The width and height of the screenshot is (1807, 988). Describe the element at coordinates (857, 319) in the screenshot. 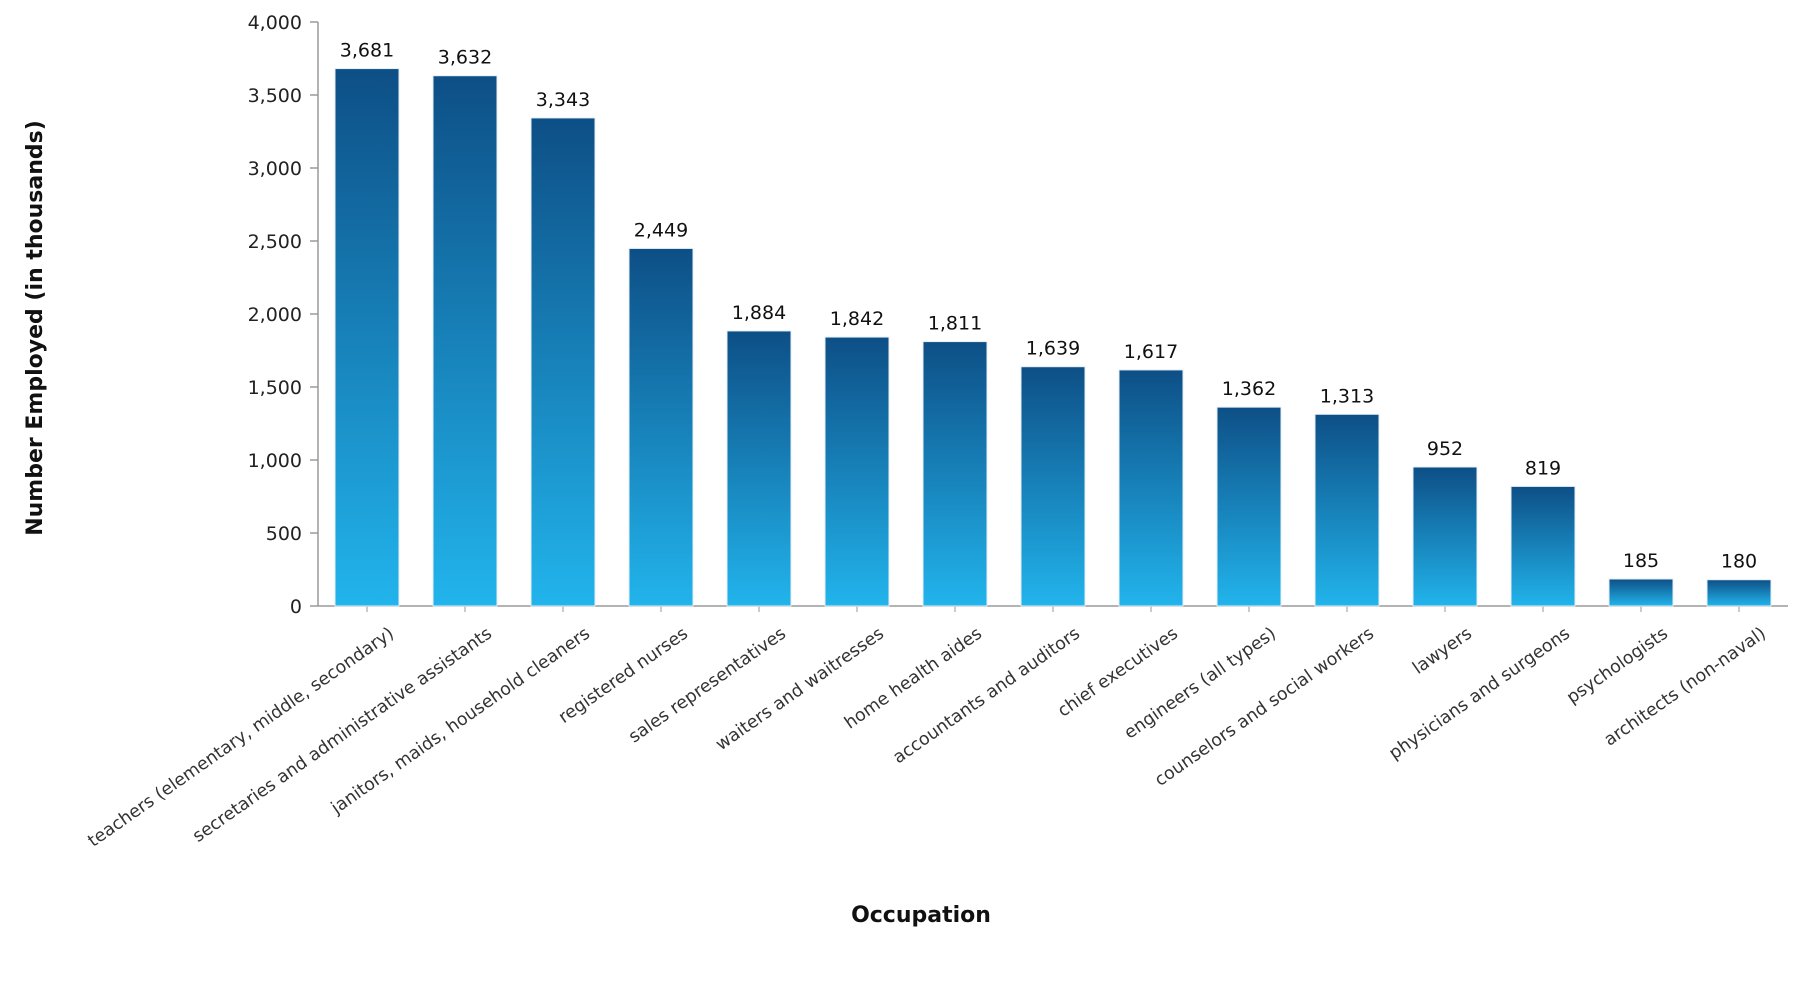

I see `data-label: 1,842` at that location.